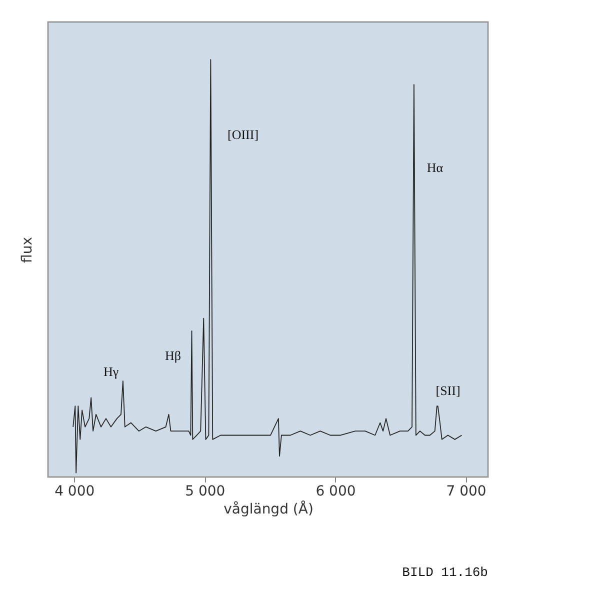  I want to click on y-axis-title: flux, so click(28, 250).